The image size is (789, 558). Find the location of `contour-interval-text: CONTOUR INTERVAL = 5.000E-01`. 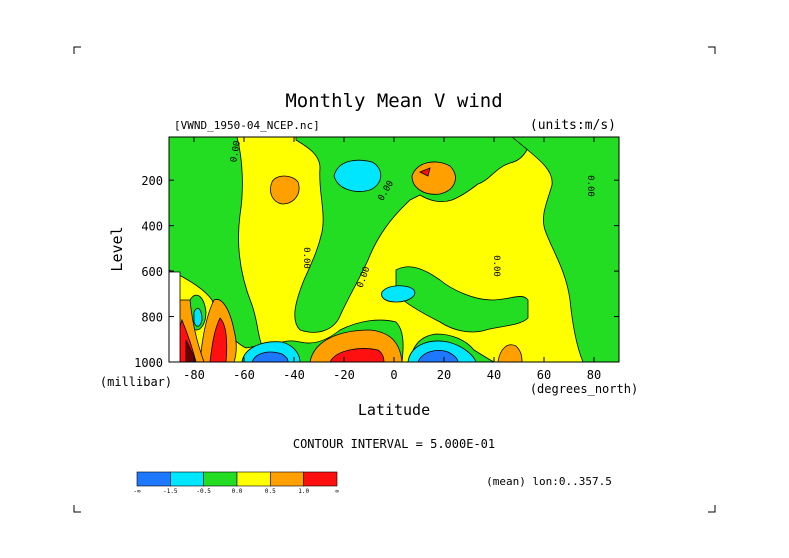

contour-interval-text: CONTOUR INTERVAL = 5.000E-01 is located at coordinates (394, 444).